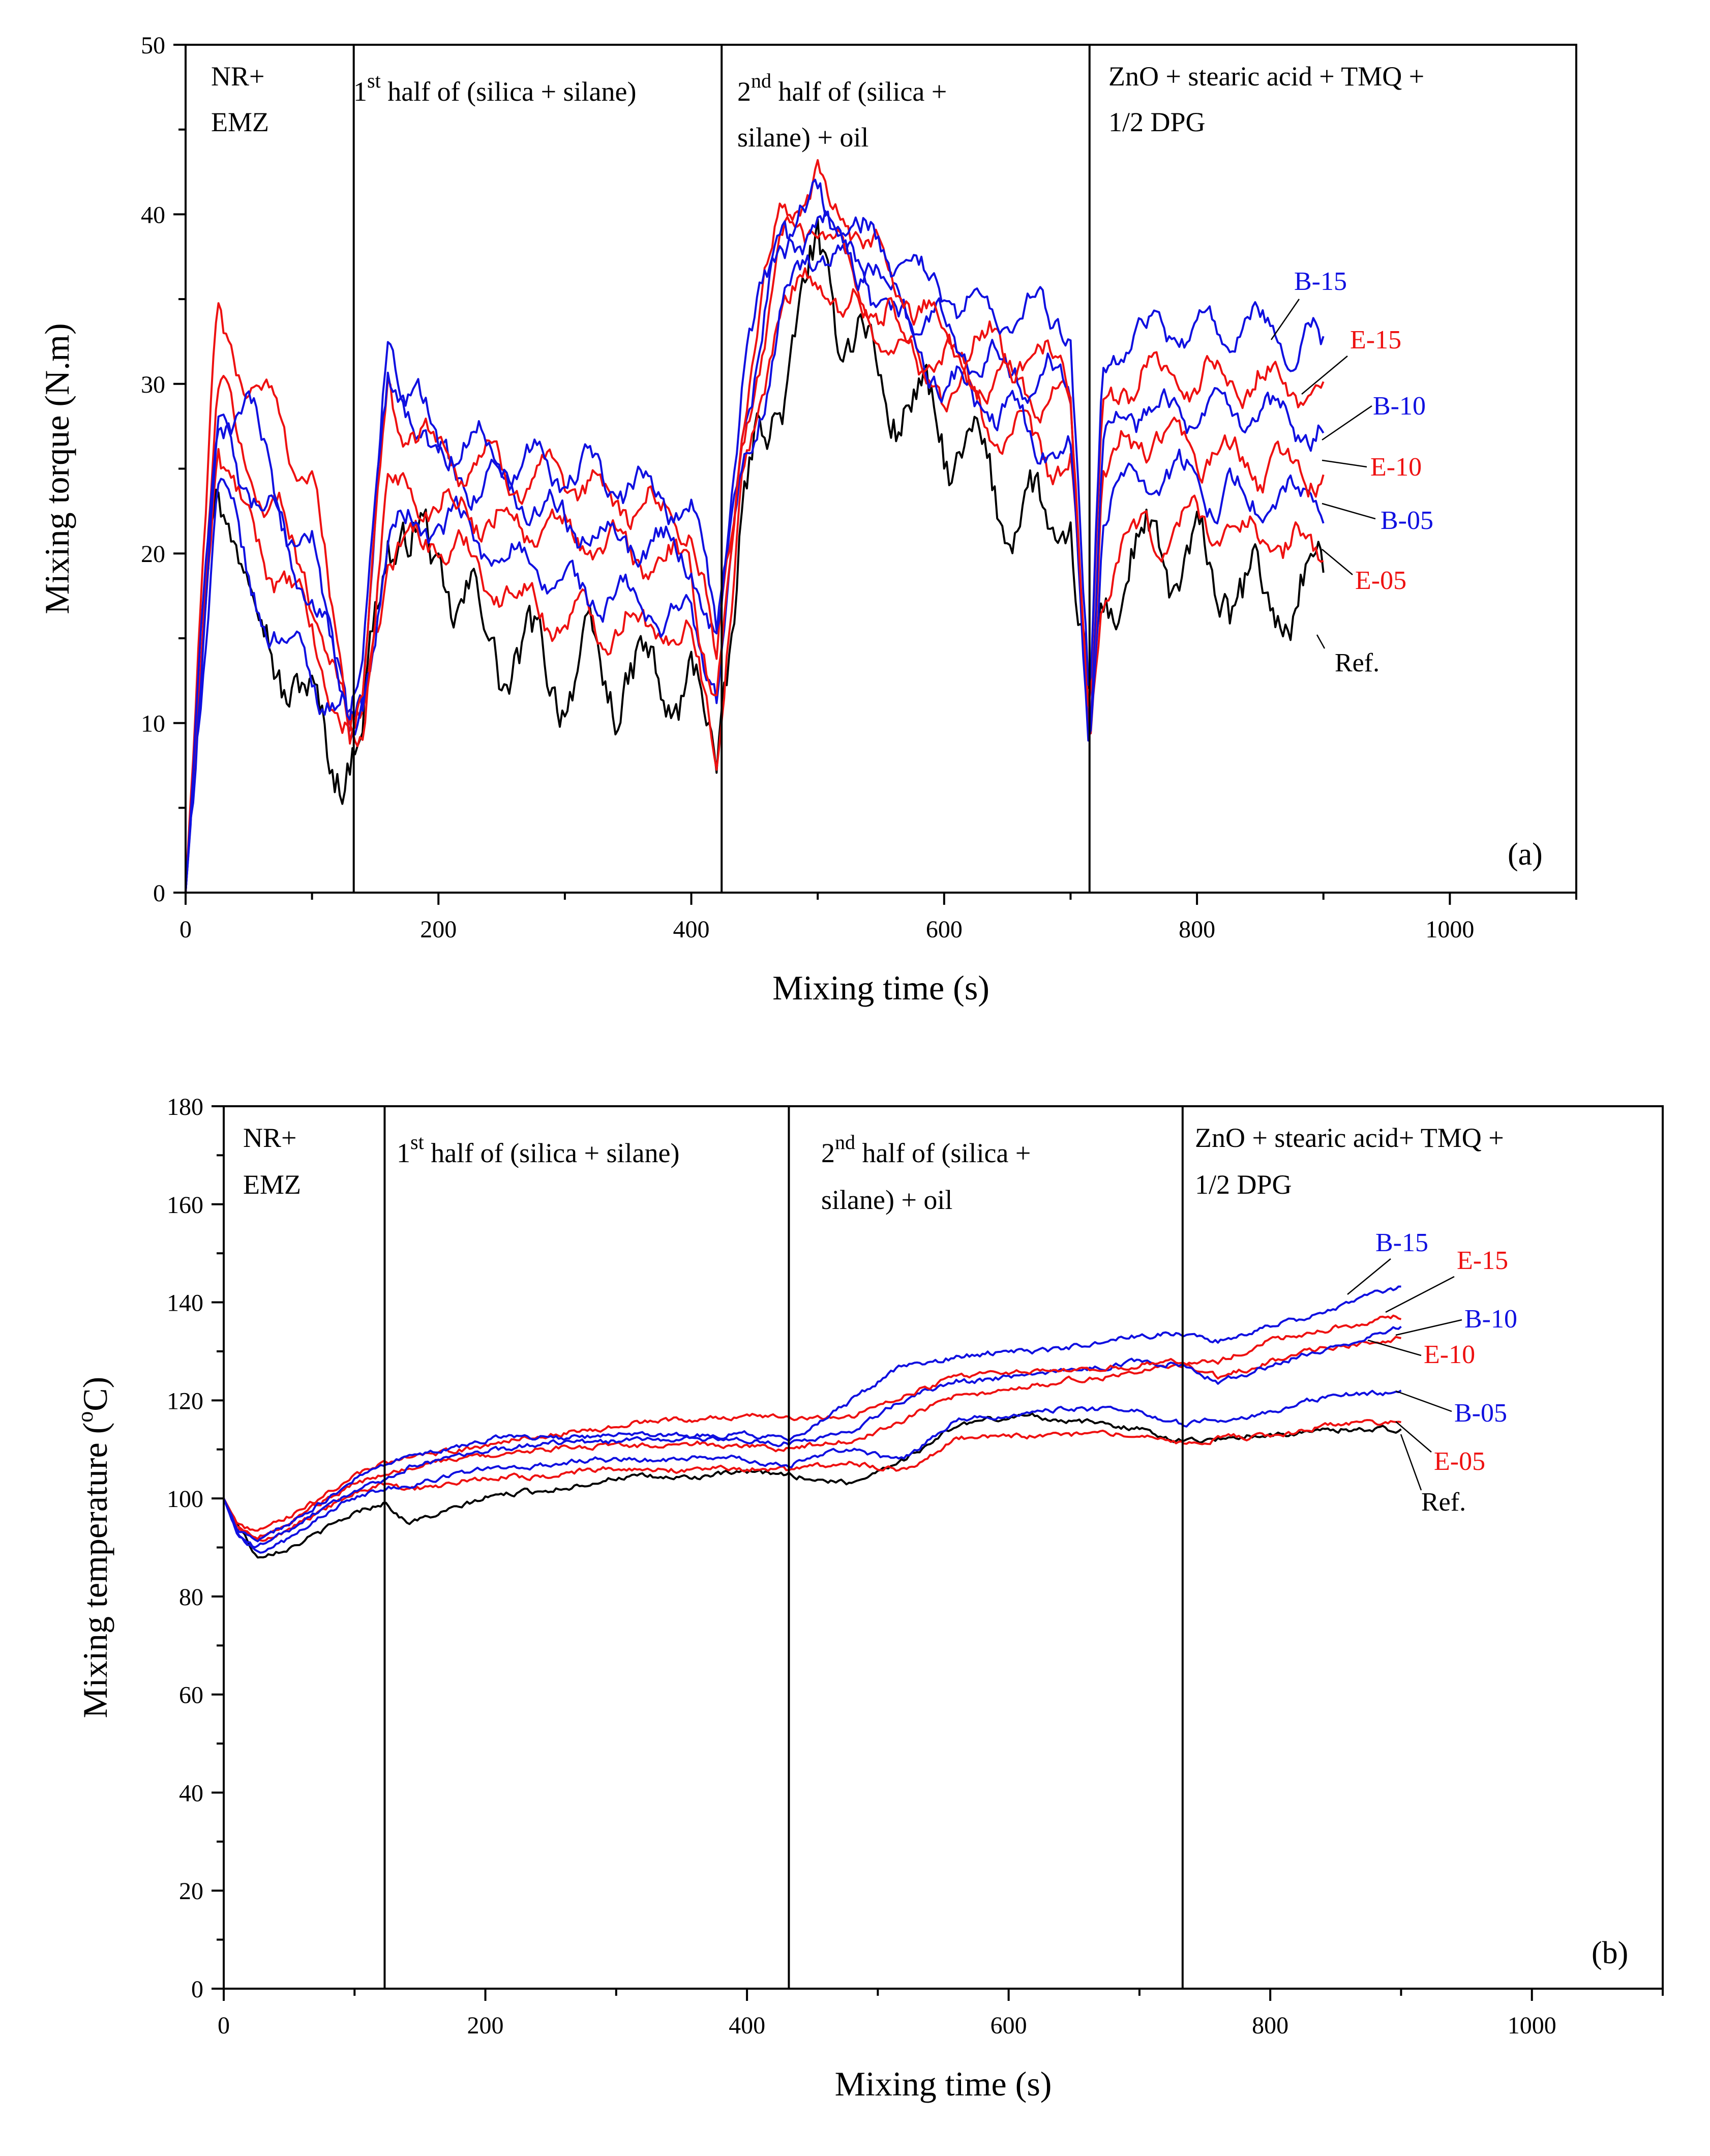 The image size is (1710, 2156). Describe the element at coordinates (191, 1696) in the screenshot. I see `y-tick-label: 60` at that location.